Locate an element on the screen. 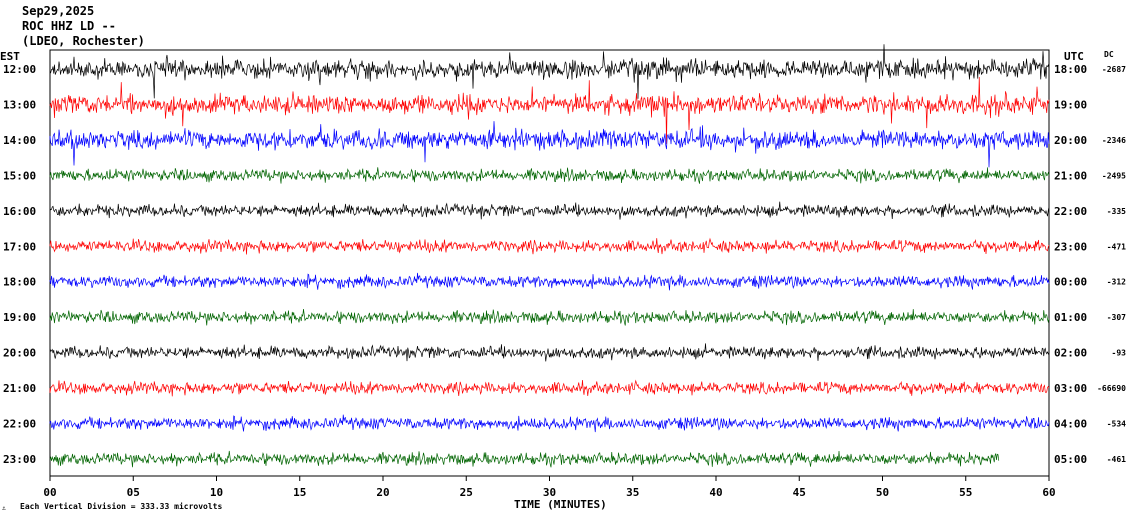 Image resolution: width=1130 pixels, height=519 pixels. dc-column-label: DC is located at coordinates (1109, 54).